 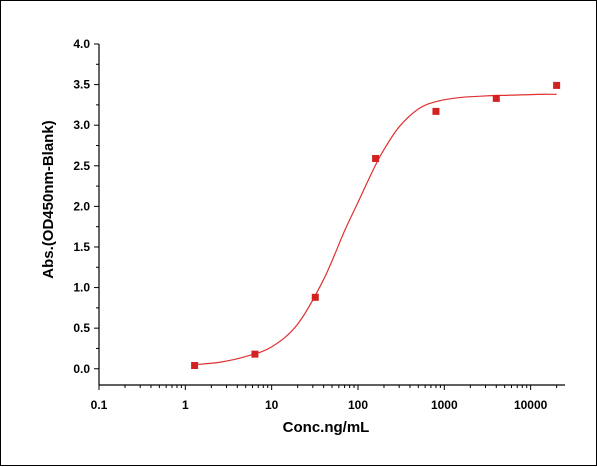 I want to click on y-tick-label: 0.0, so click(x=81, y=369).